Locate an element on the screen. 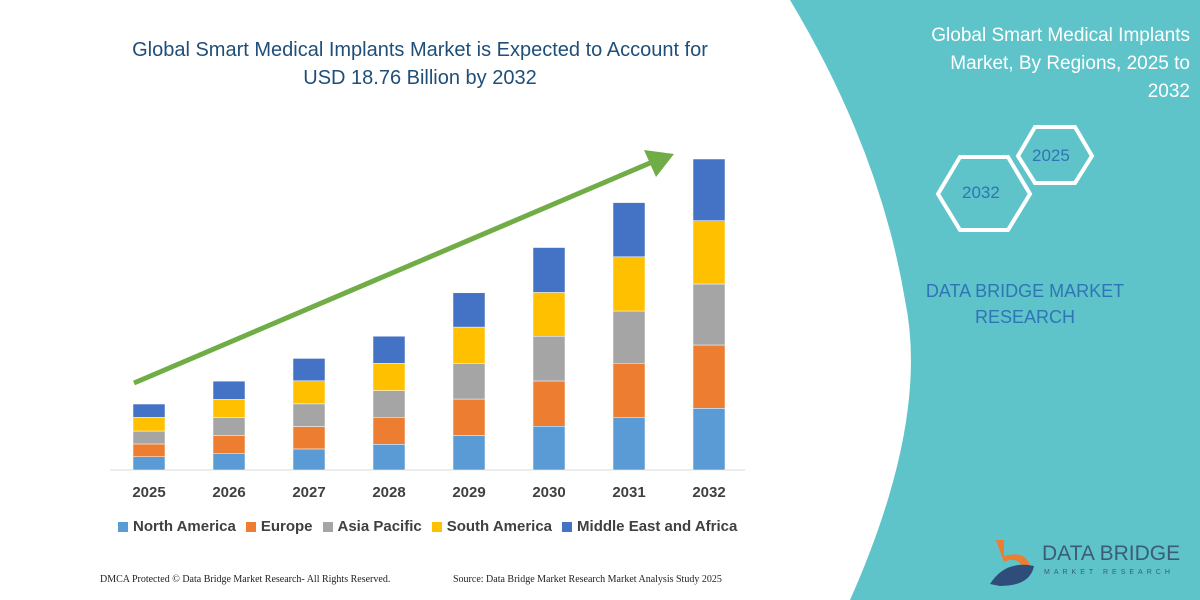  bar-segment-2030-middle-east-and-africa is located at coordinates (549, 270).